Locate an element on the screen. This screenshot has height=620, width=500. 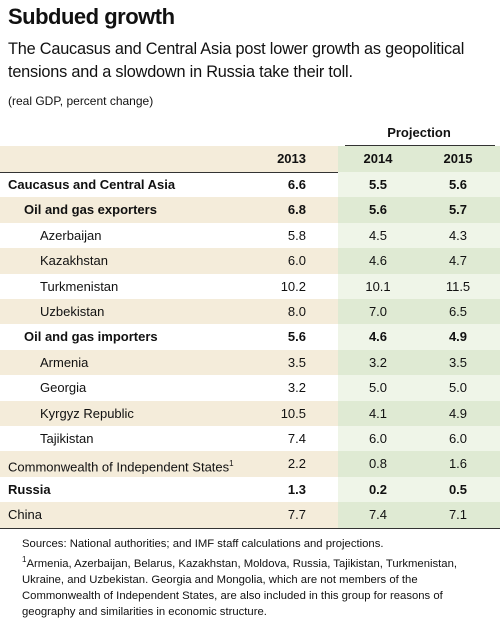
row-label-text: Caucasus and Central Asia is located at coordinates (92, 184).